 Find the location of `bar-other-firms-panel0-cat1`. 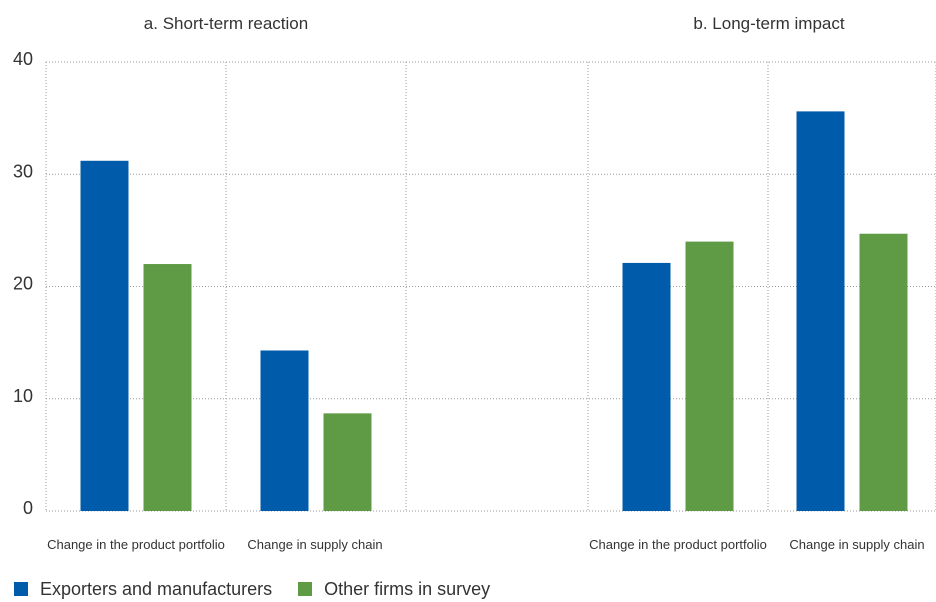

bar-other-firms-panel0-cat1 is located at coordinates (347, 462).